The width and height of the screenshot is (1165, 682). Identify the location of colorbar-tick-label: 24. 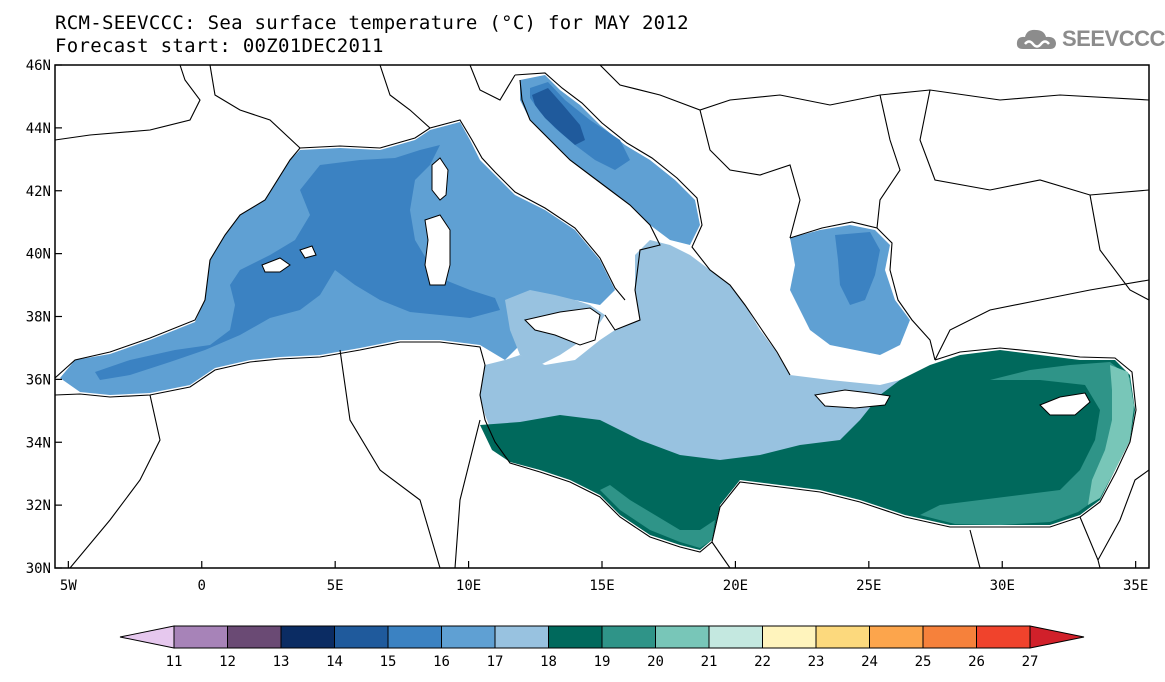
(869, 662).